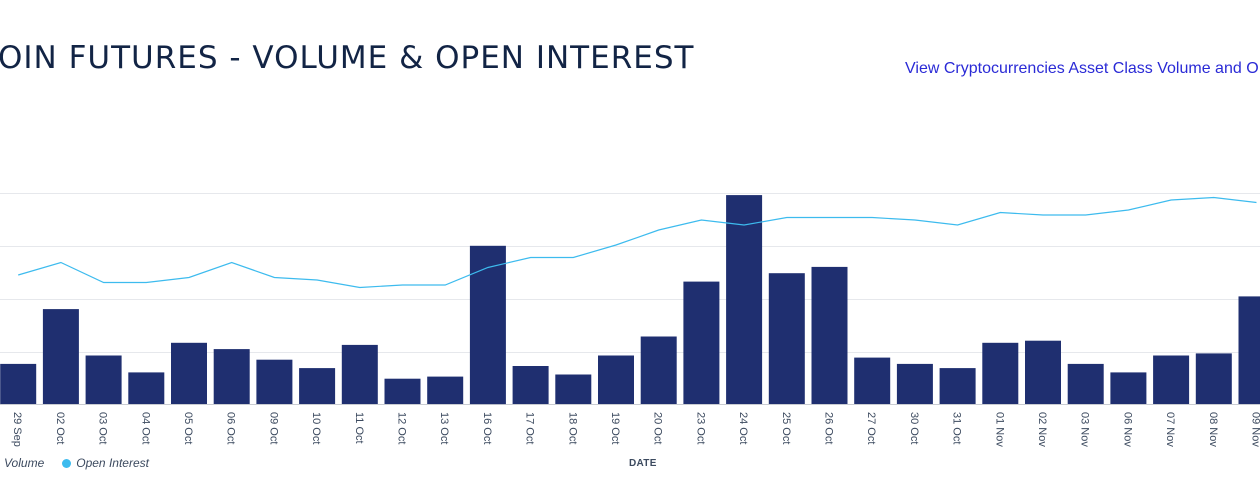  I want to click on x-tick-label-23: 01 Nov, so click(999, 429).